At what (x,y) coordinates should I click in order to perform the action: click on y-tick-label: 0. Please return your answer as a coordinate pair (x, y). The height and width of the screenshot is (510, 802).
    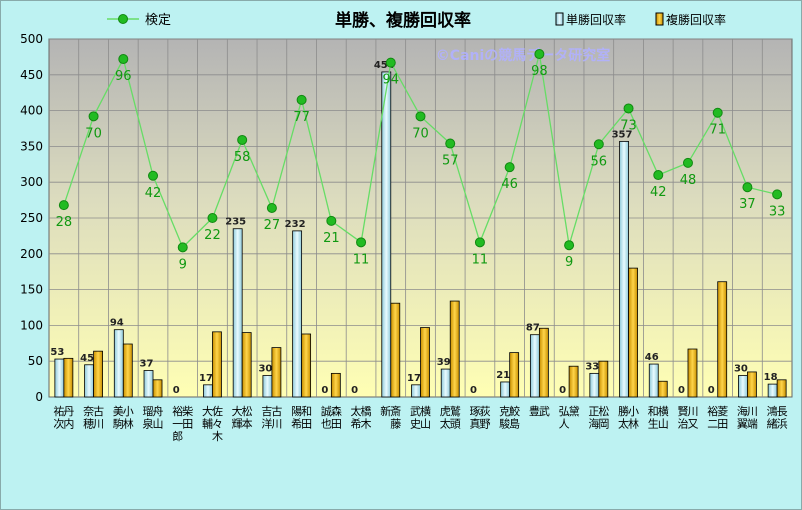
    Looking at the image, I should click on (39, 397).